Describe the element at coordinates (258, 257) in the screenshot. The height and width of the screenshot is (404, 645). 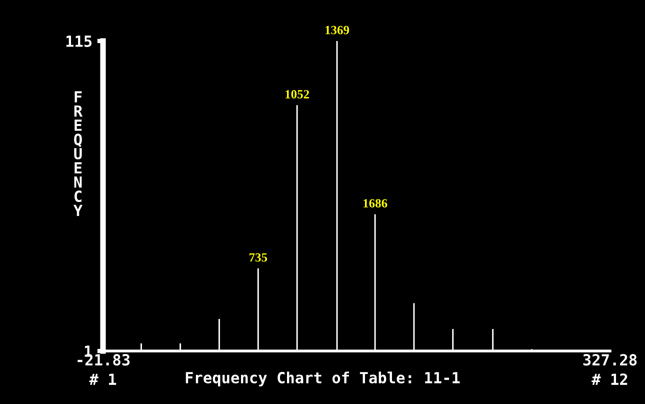
I see `annotation: 735` at that location.